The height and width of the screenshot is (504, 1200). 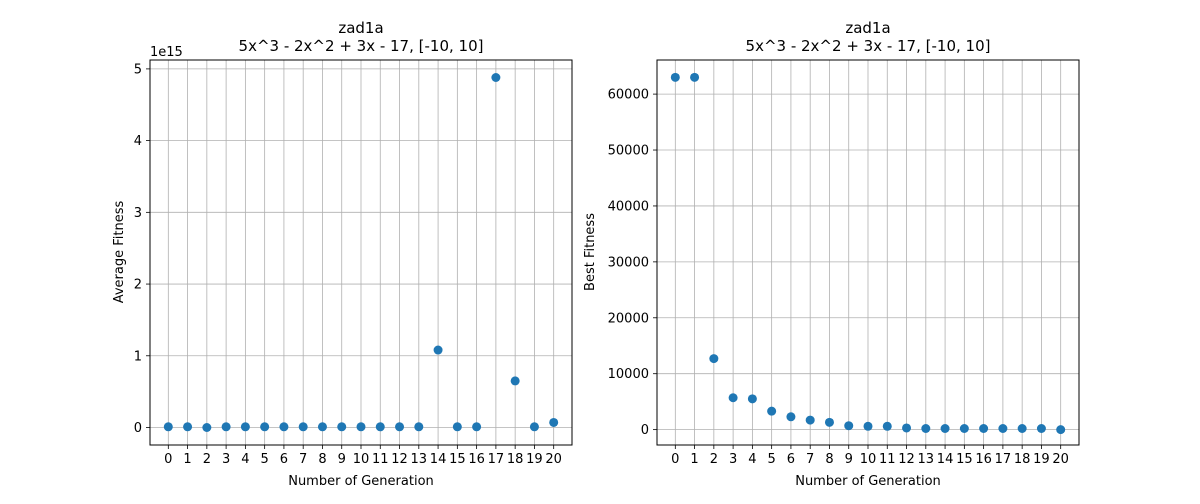 What do you see at coordinates (926, 459) in the screenshot?
I see `x-tick-label: 13` at bounding box center [926, 459].